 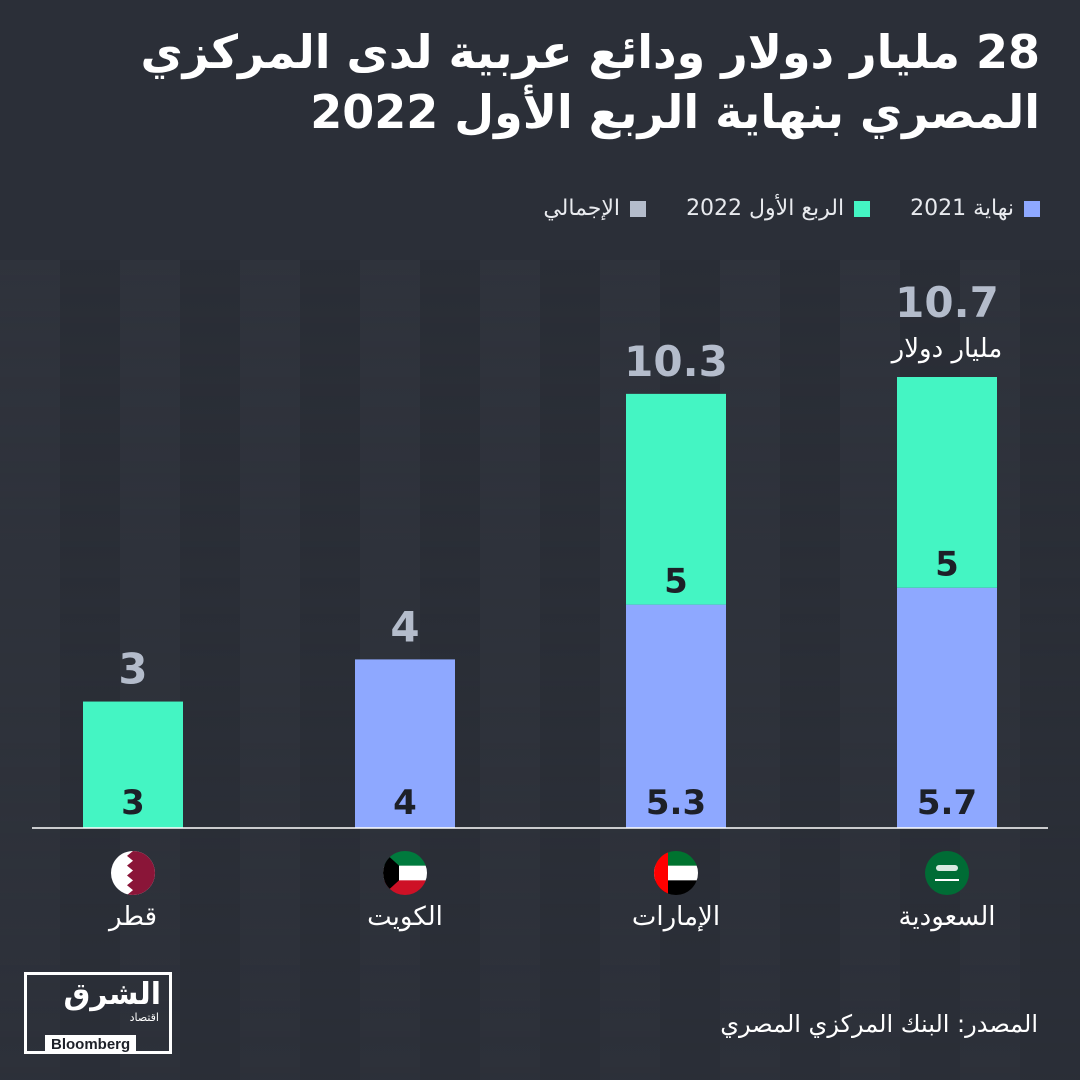 I want to click on legend-swatch-total, so click(x=638, y=208).